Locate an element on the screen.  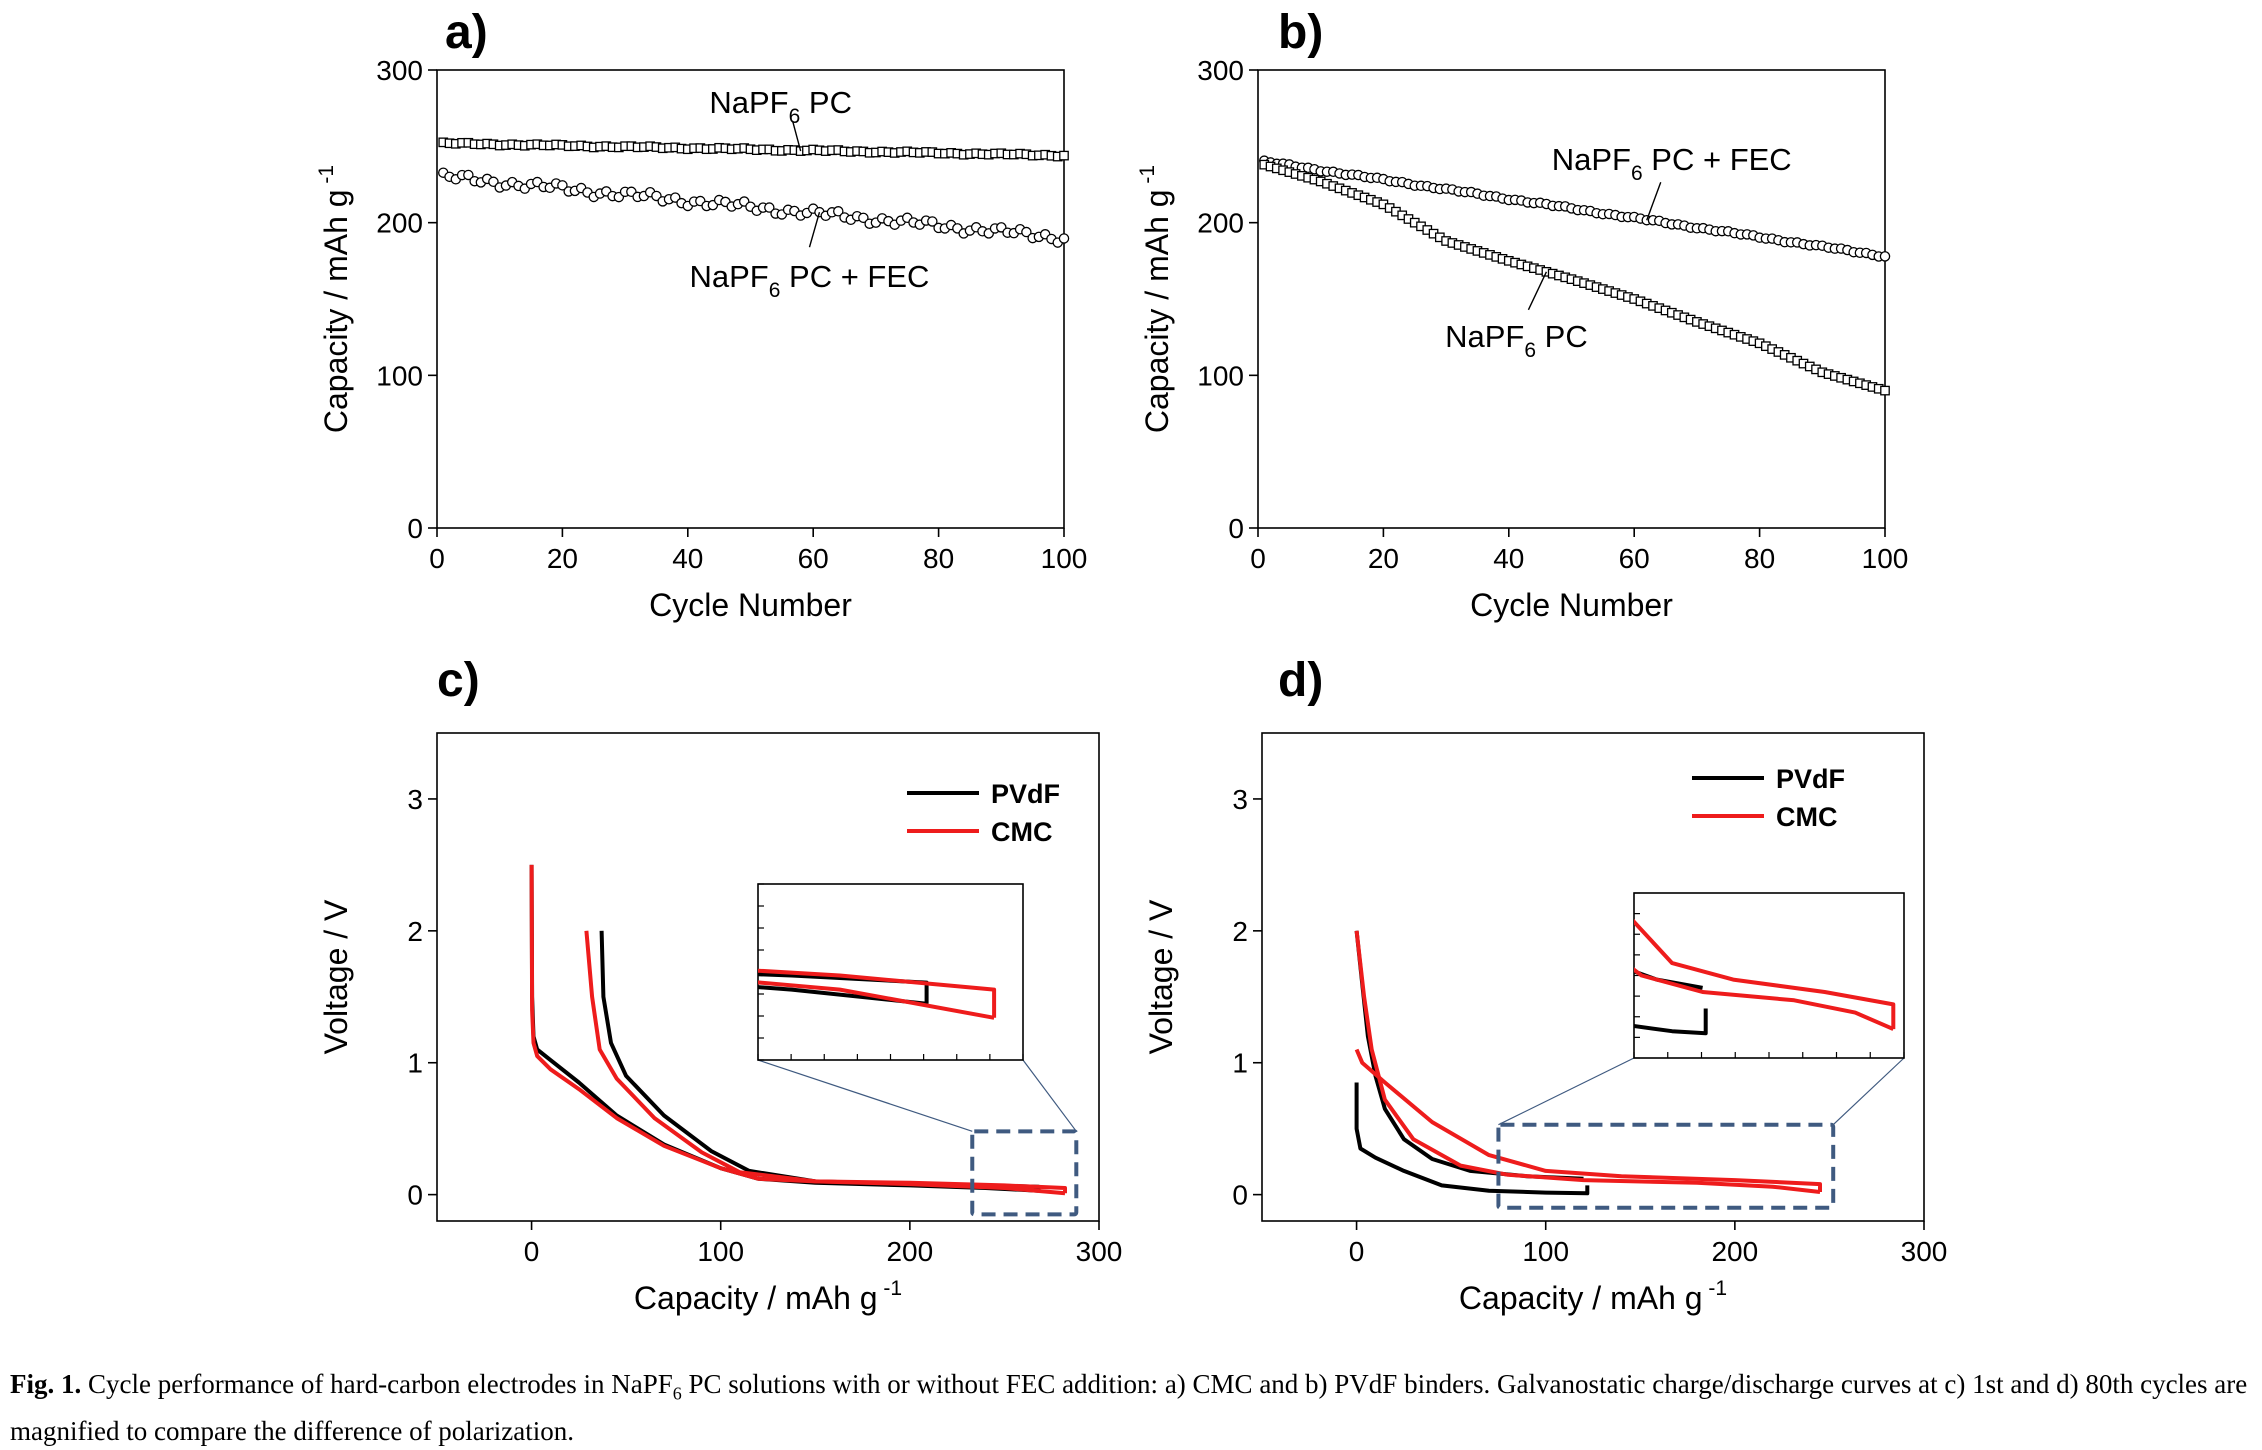
panel-label: b) is located at coordinates (1300, 32).